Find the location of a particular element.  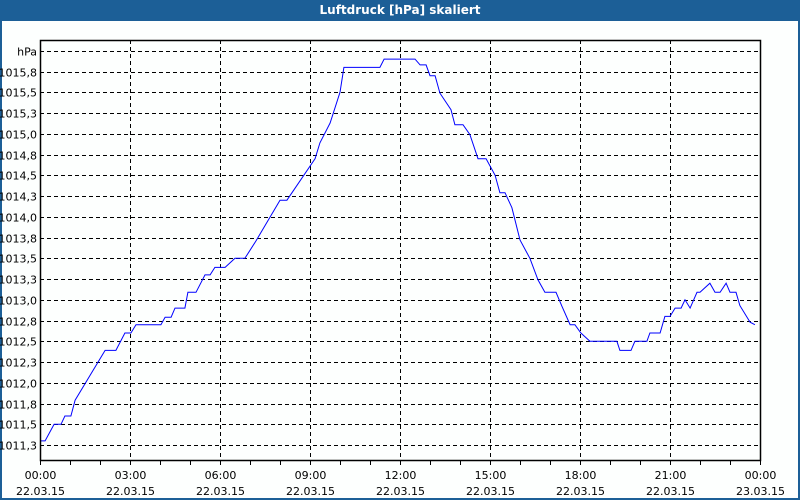

y-tick-label: 1015,8 is located at coordinates (18, 73).